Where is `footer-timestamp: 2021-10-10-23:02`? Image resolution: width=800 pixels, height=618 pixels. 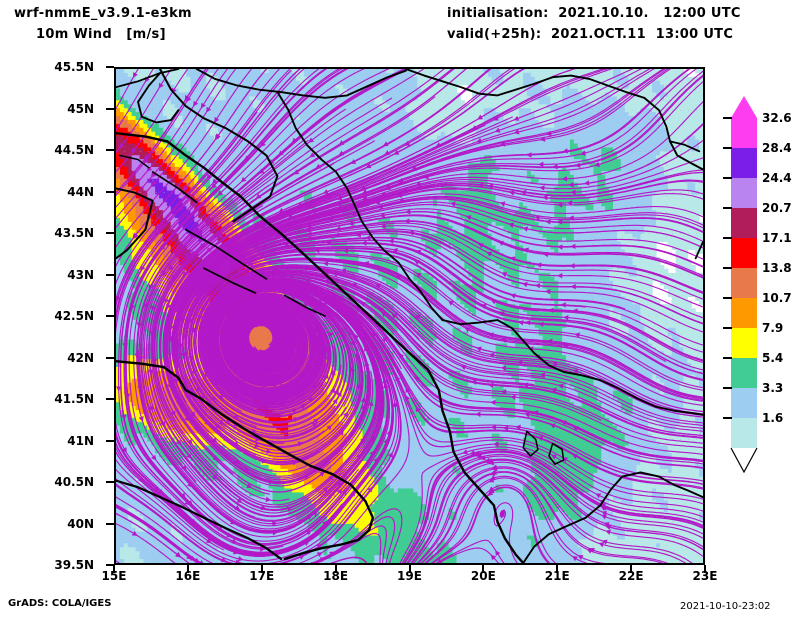
footer-timestamp: 2021-10-10-23:02 is located at coordinates (725, 606).